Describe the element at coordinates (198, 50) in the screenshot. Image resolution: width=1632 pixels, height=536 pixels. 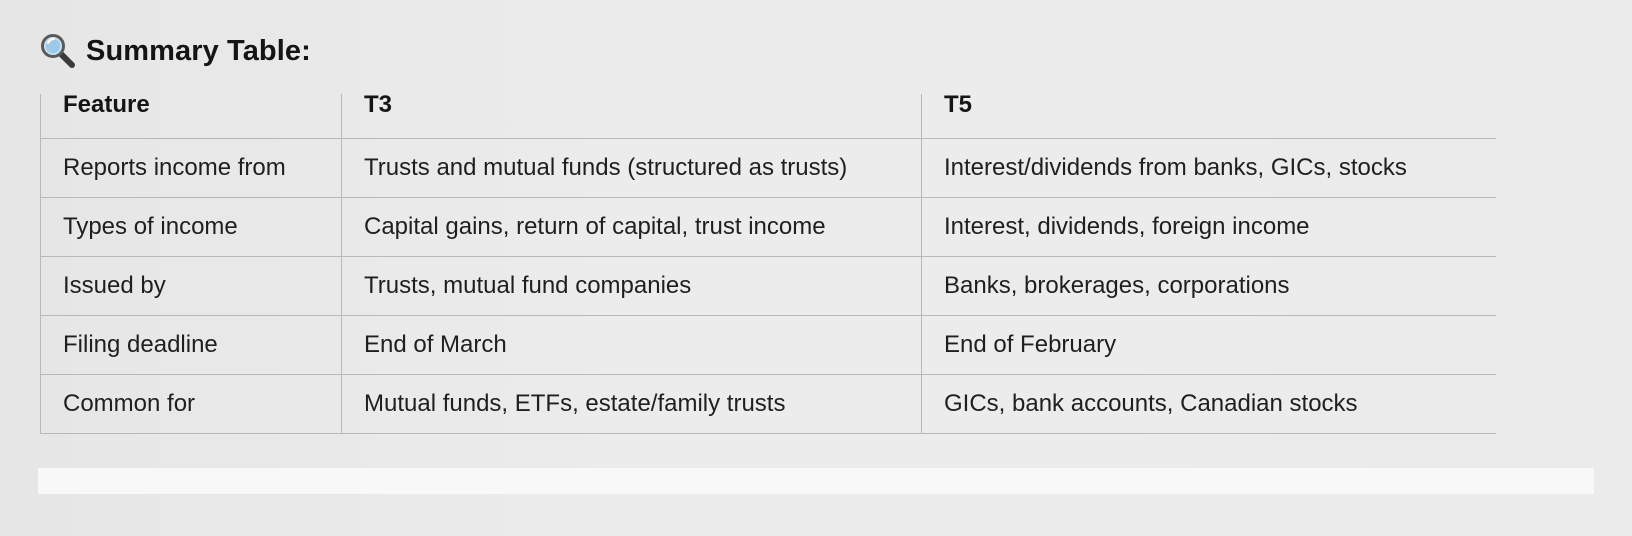
I see `section-title: Summary Table:` at that location.